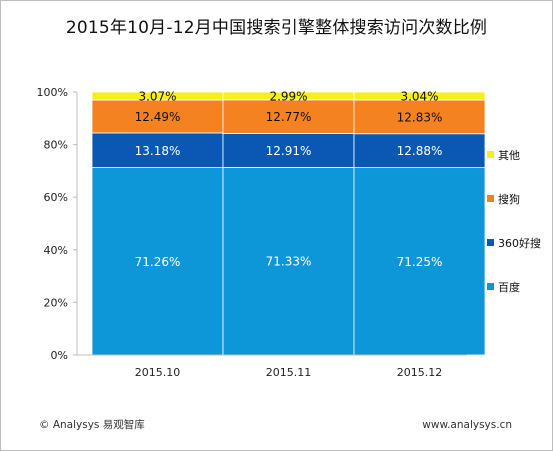 This screenshot has height=451, width=553. What do you see at coordinates (56, 145) in the screenshot?
I see `y-tick-label: 80%` at bounding box center [56, 145].